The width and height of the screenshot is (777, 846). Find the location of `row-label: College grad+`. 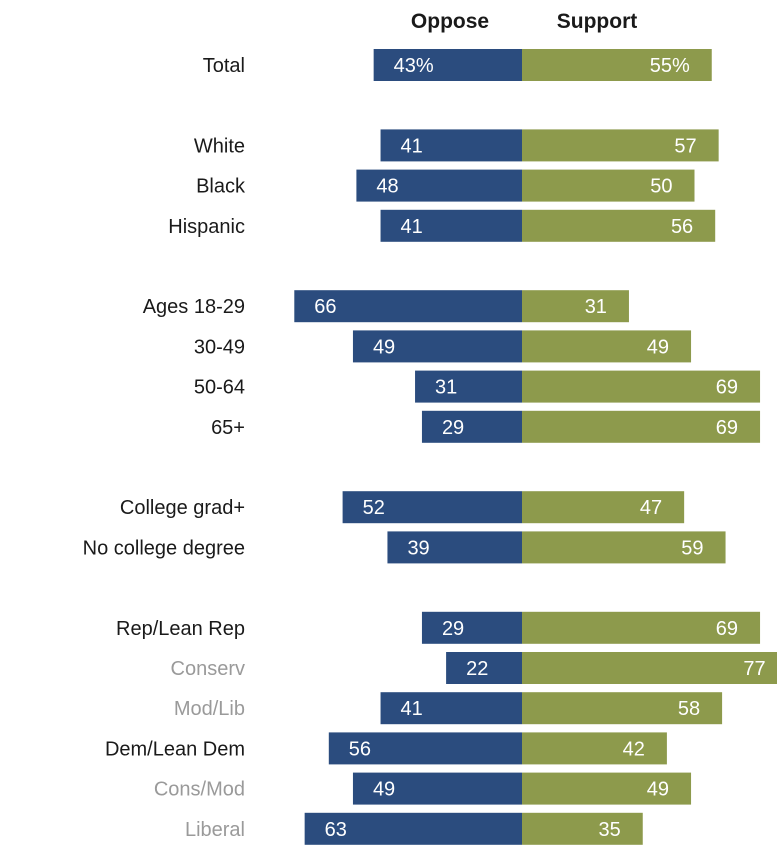

row-label: College grad+ is located at coordinates (182, 508).